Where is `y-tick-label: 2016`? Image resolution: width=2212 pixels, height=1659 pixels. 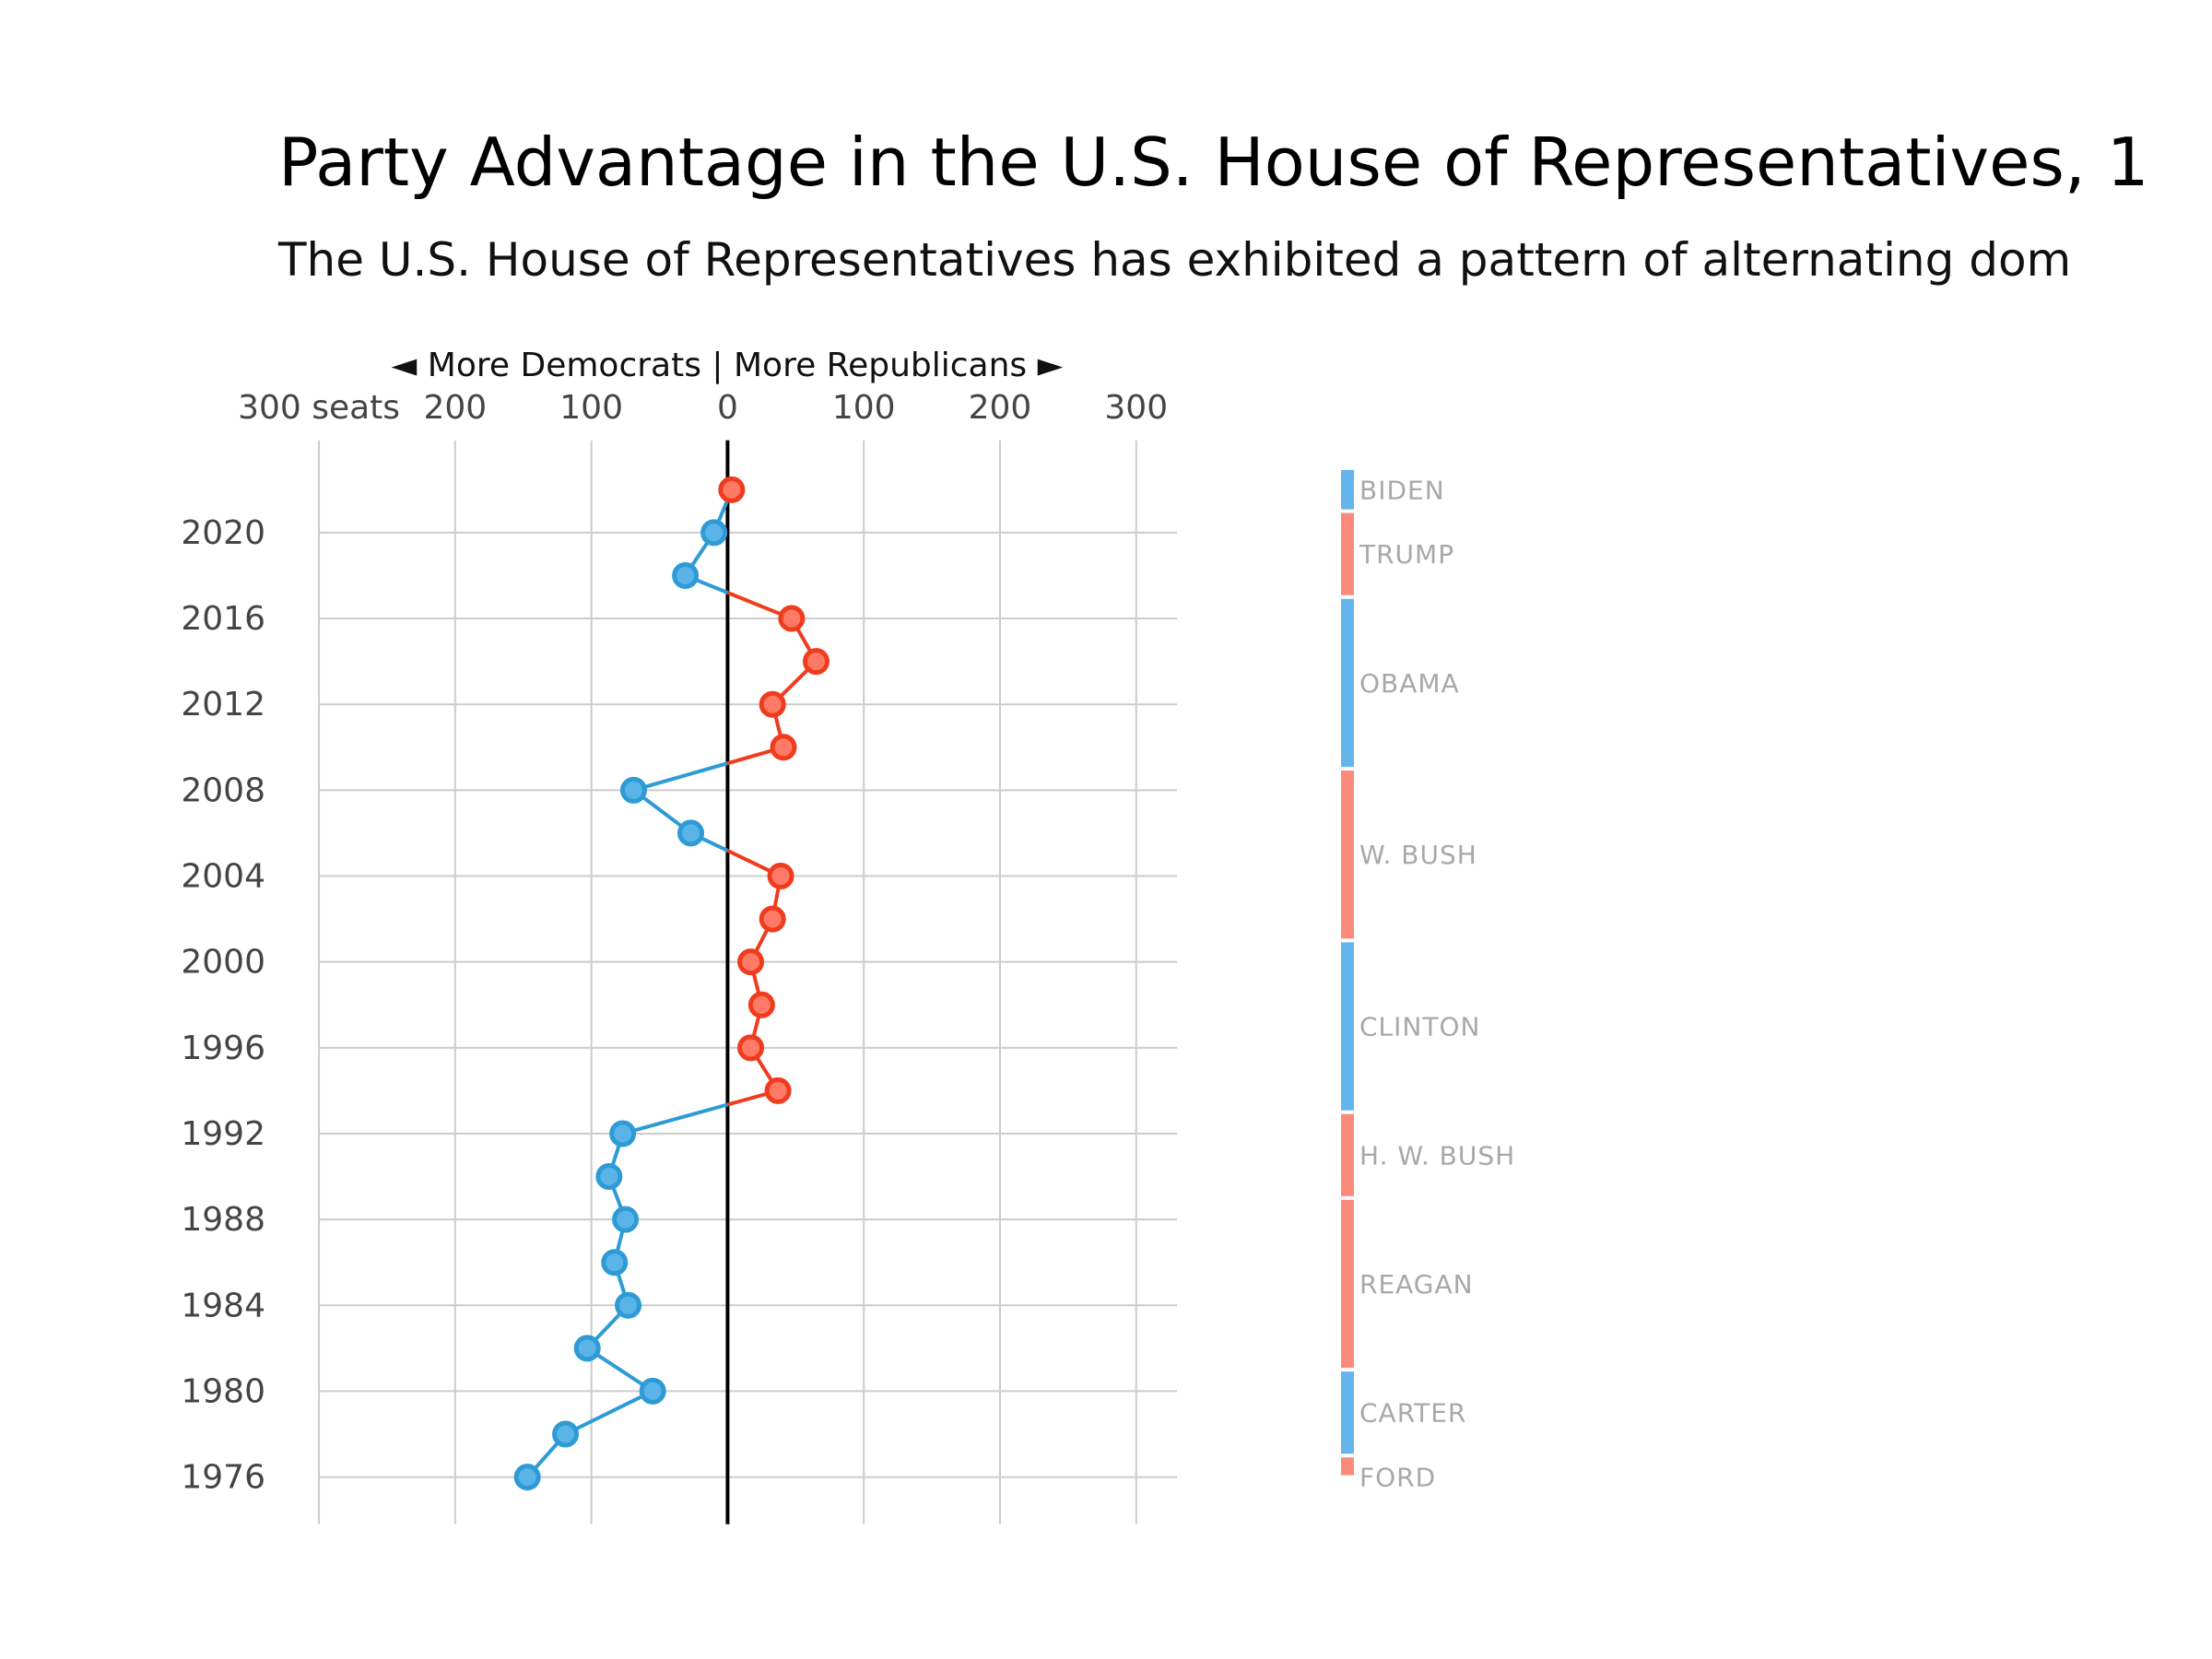 y-tick-label: 2016 is located at coordinates (223, 619).